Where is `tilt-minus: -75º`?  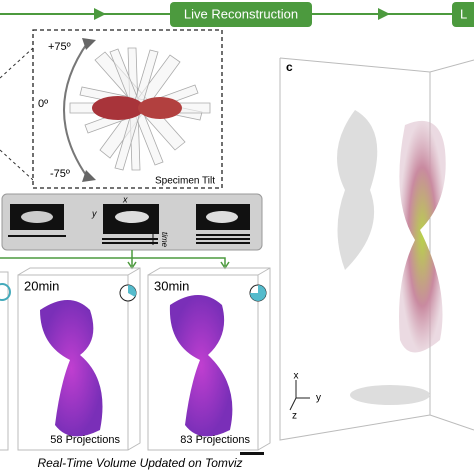 tilt-minus: -75º is located at coordinates (60, 174).